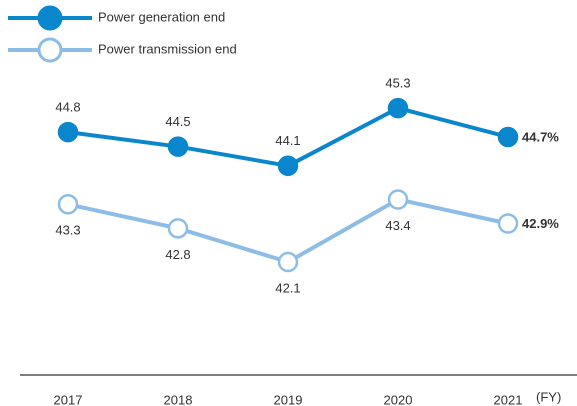 This screenshot has width=577, height=406. What do you see at coordinates (397, 83) in the screenshot?
I see `data-label: 45.3` at bounding box center [397, 83].